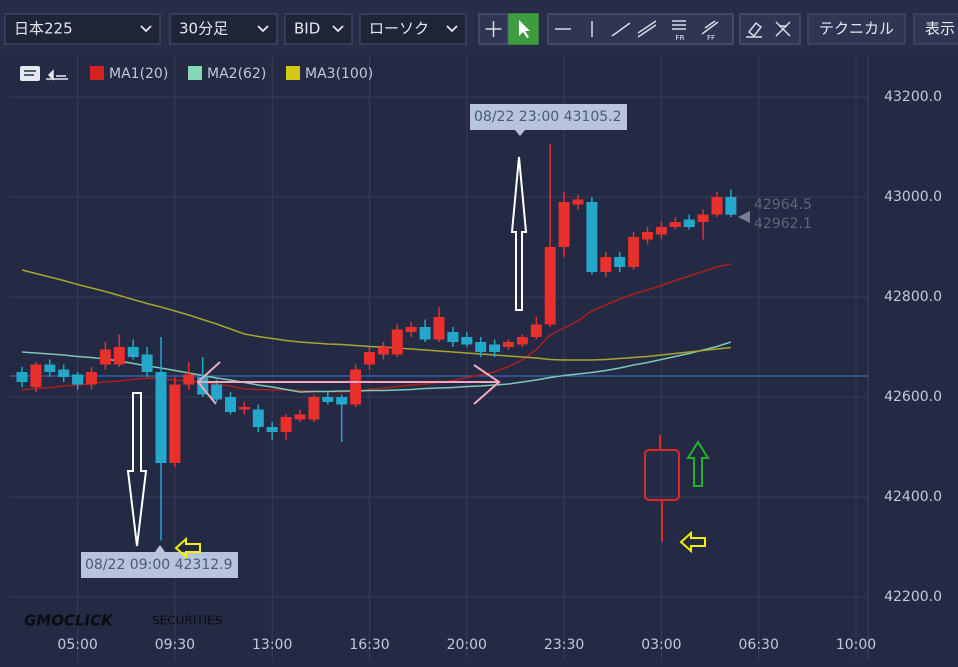 This screenshot has height=667, width=958. What do you see at coordinates (57, 75) in the screenshot?
I see `collapse-icon` at bounding box center [57, 75].